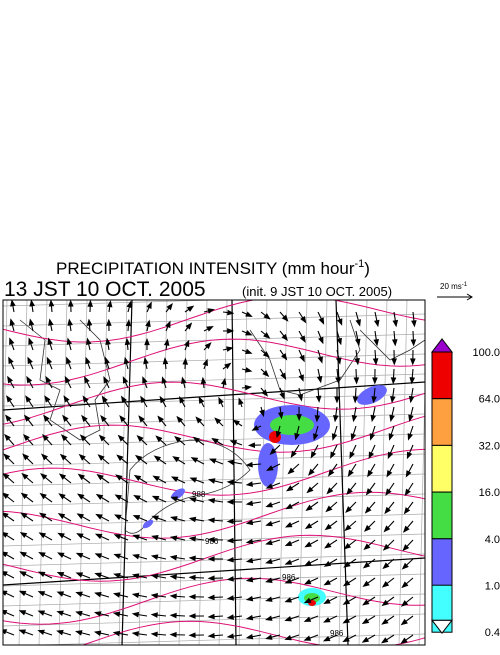  What do you see at coordinates (492, 633) in the screenshot?
I see `colorbar-label: 0.4` at bounding box center [492, 633].